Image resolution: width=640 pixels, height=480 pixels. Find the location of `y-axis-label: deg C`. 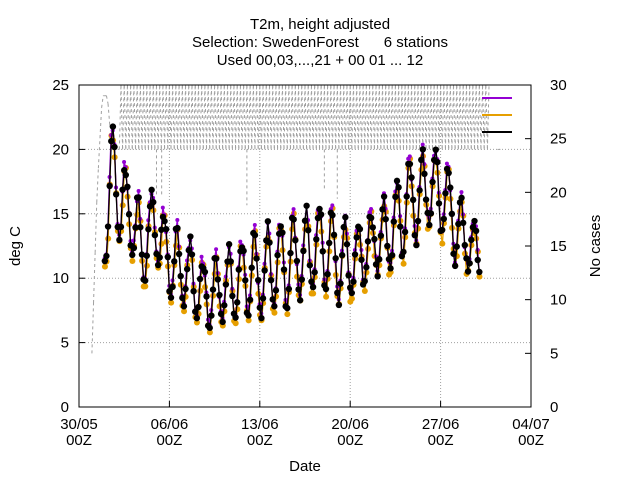

y-axis-label: deg C is located at coordinates (15, 246).